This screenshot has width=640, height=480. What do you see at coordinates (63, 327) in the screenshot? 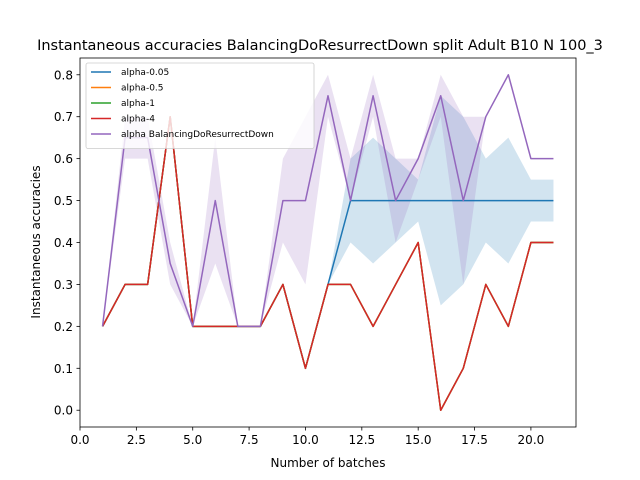
I see `y-tick-label: 0.2` at bounding box center [63, 327].